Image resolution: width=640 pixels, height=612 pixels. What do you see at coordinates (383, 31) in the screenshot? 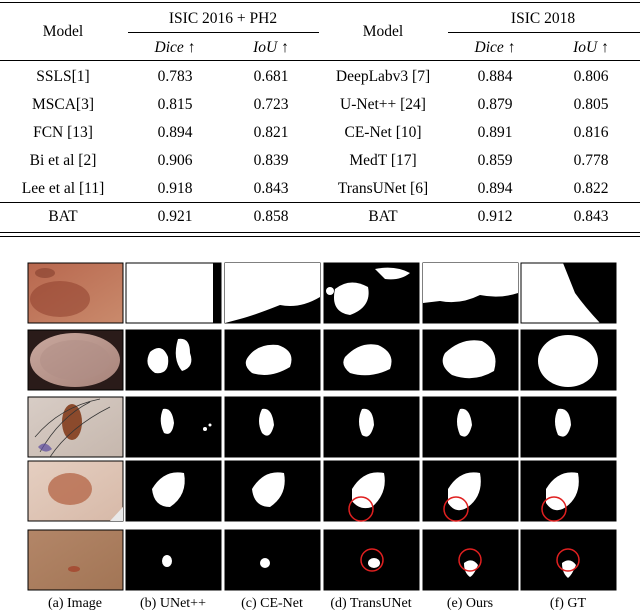
I see `model-header-right: Model` at bounding box center [383, 31].